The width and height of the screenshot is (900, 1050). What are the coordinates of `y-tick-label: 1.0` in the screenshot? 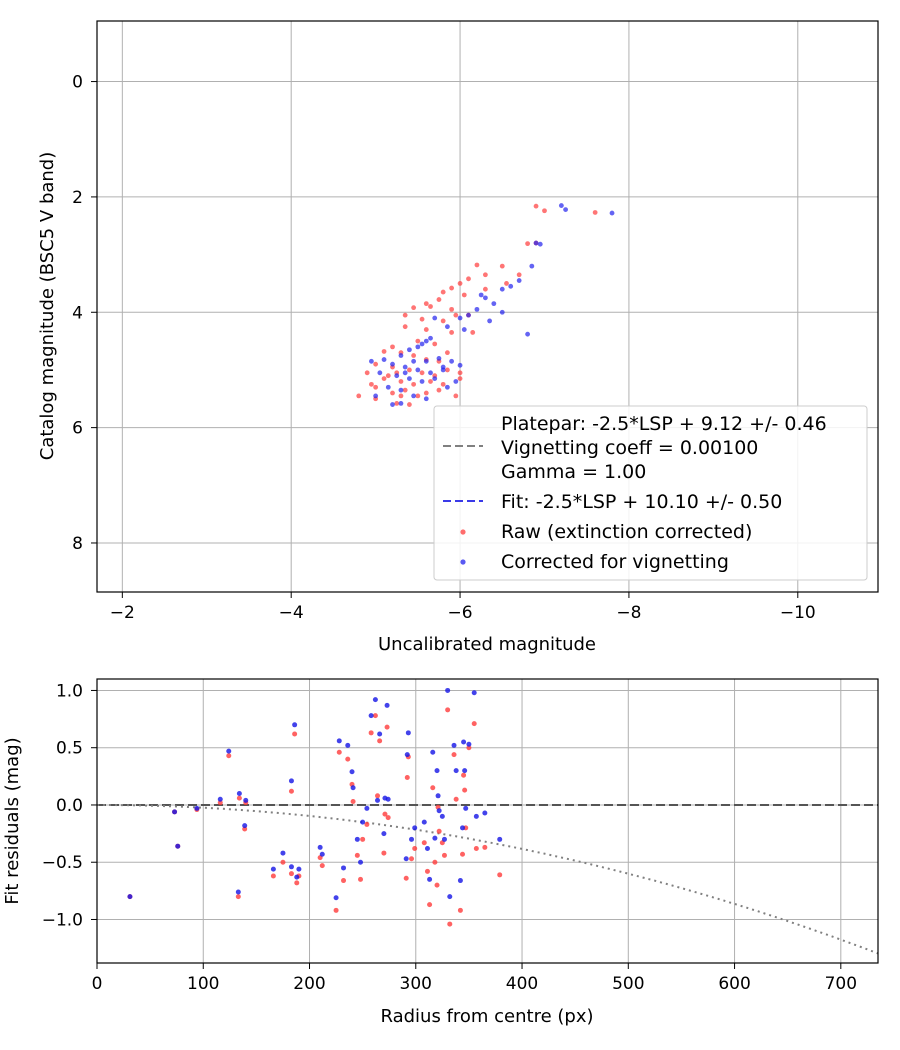 It's located at (69, 691).